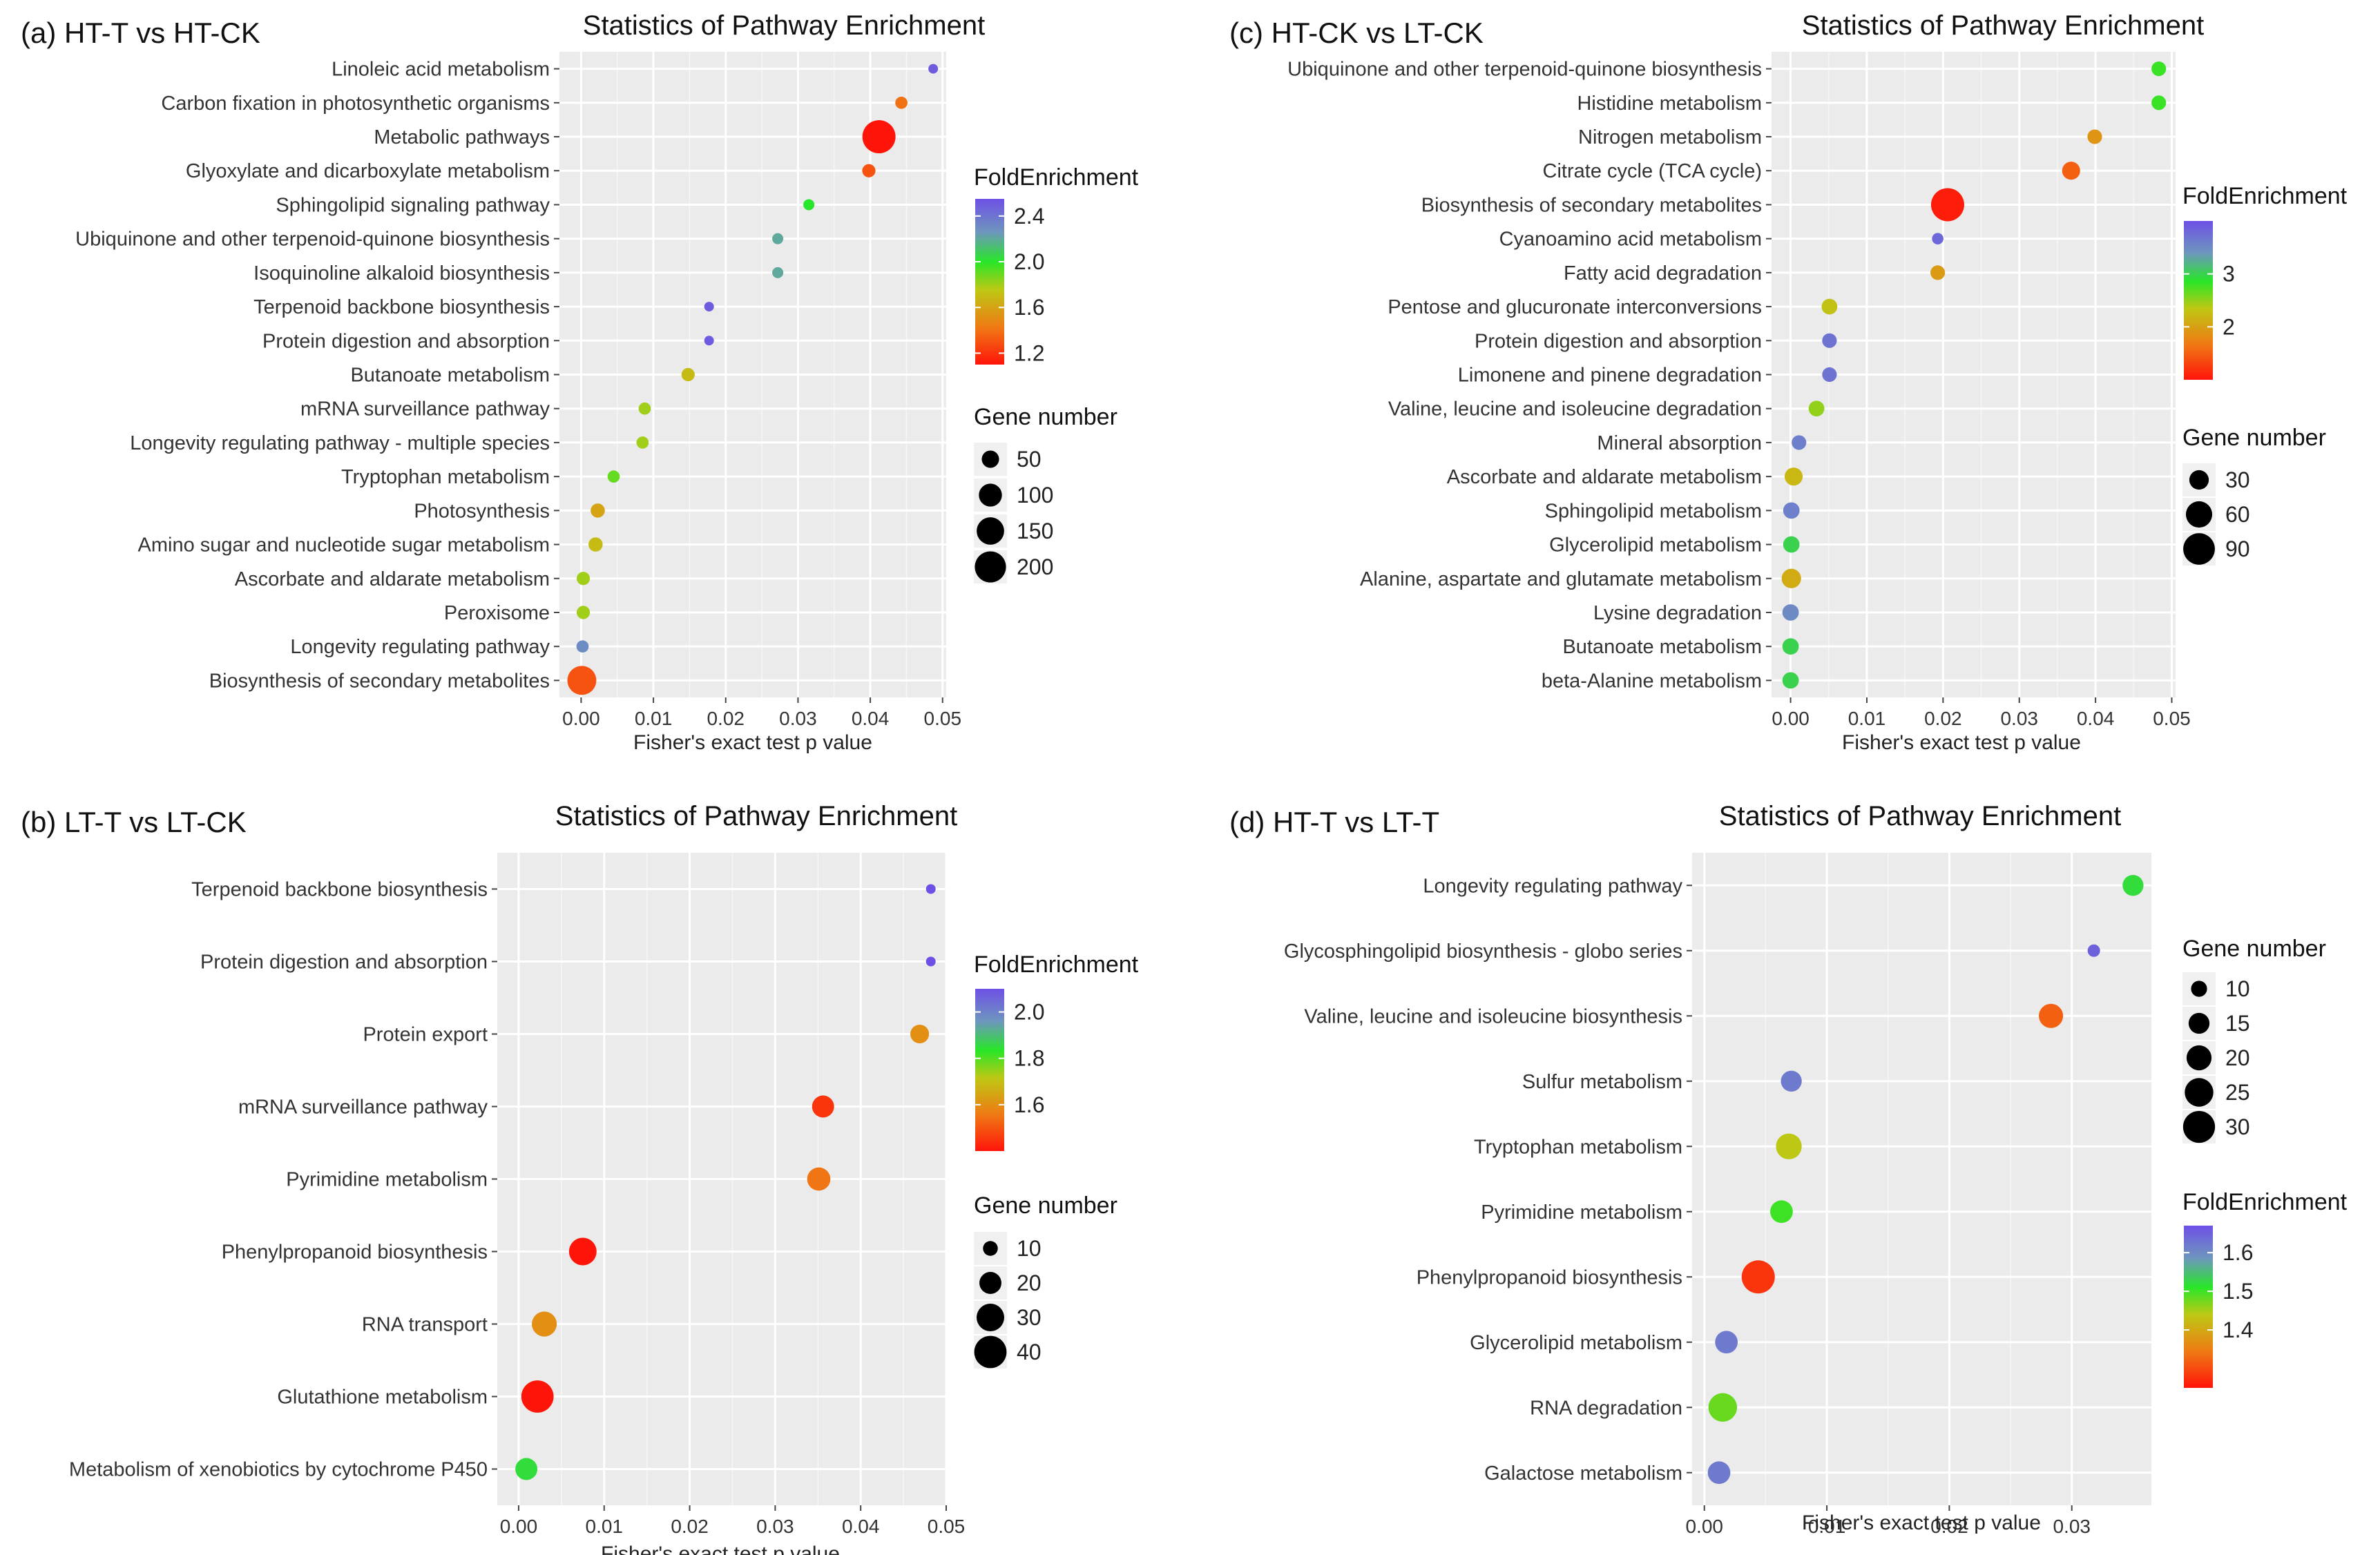  What do you see at coordinates (1035, 531) in the screenshot?
I see `size-legend-label: 150` at bounding box center [1035, 531].